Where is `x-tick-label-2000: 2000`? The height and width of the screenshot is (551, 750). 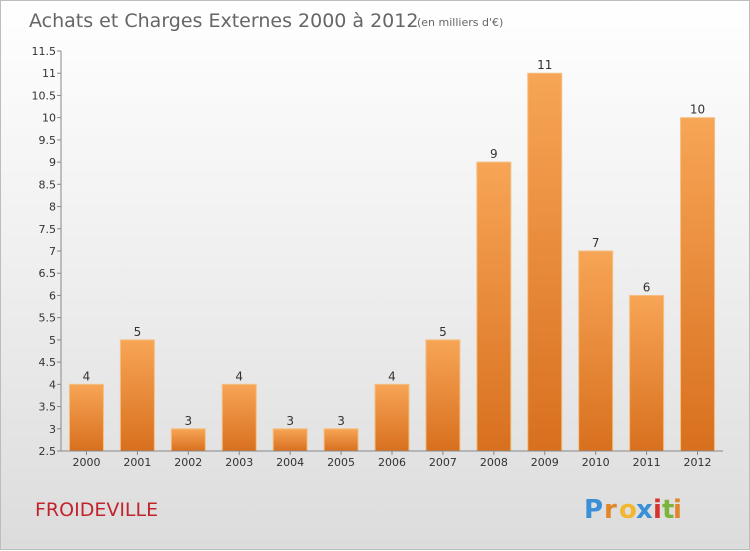 x-tick-label-2000: 2000 is located at coordinates (86, 462).